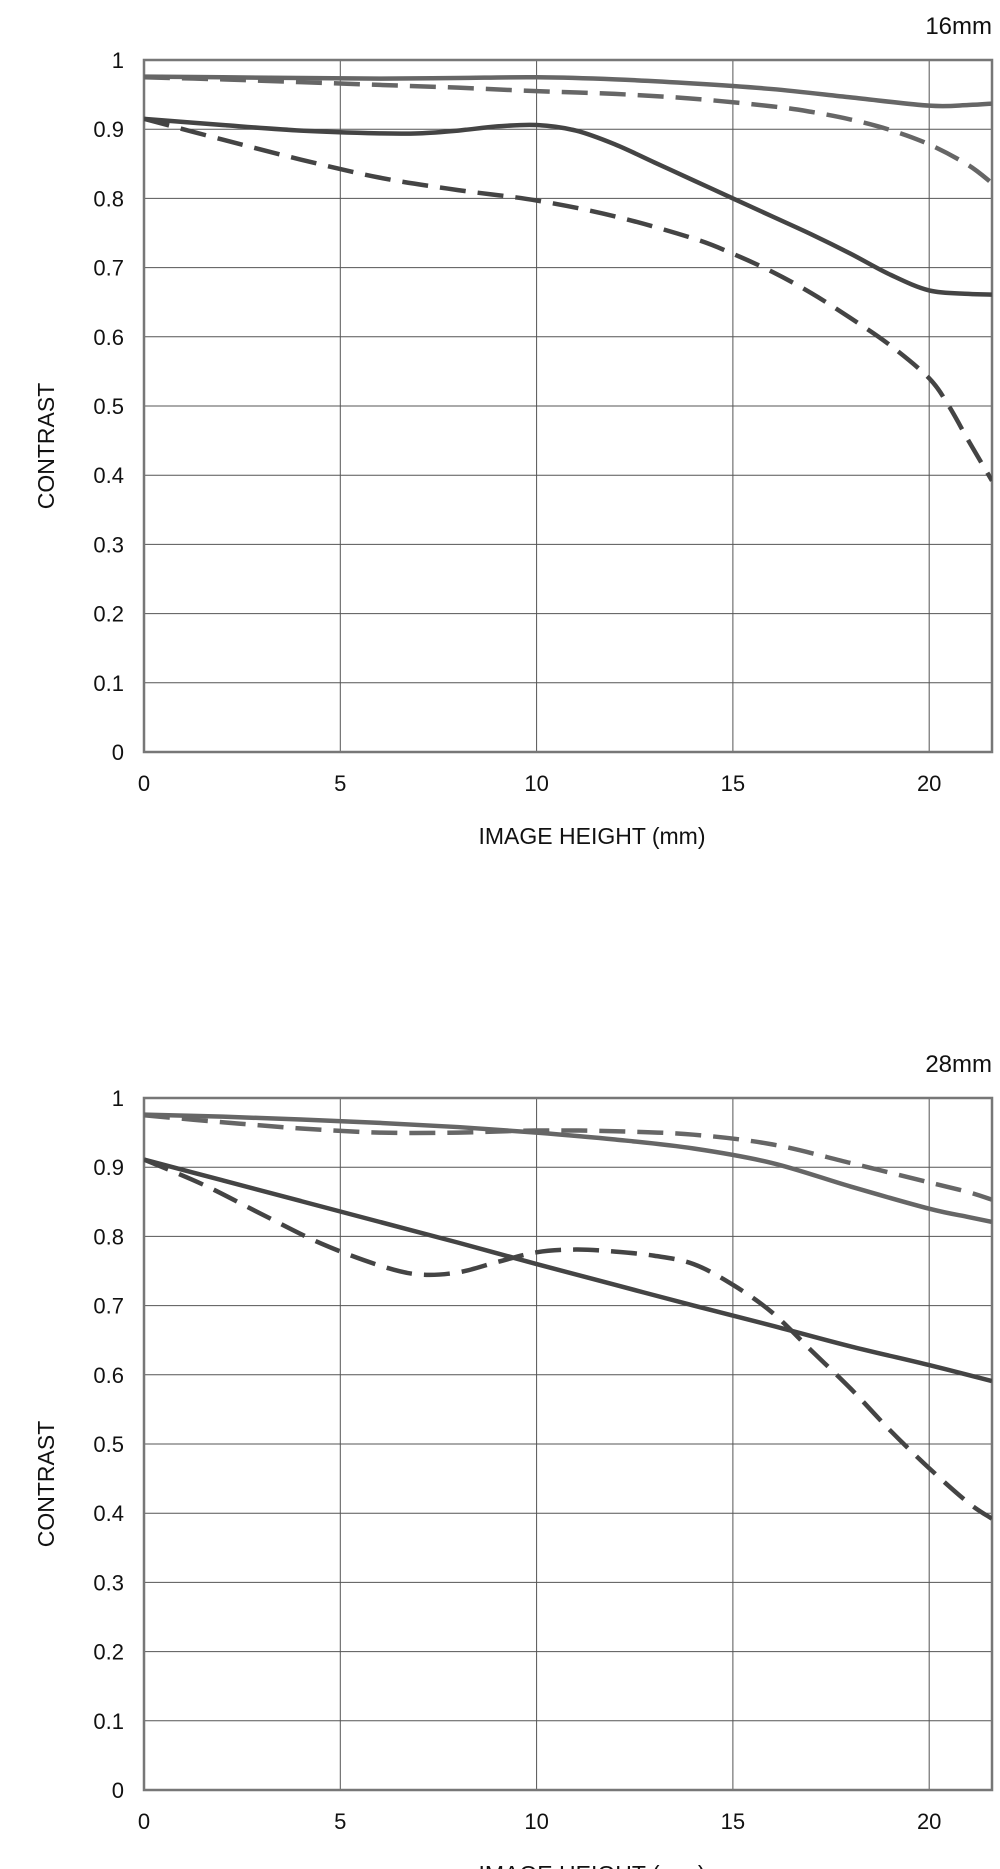 Image resolution: width=1000 pixels, height=1869 pixels. I want to click on chart-title: 16mm, so click(958, 26).